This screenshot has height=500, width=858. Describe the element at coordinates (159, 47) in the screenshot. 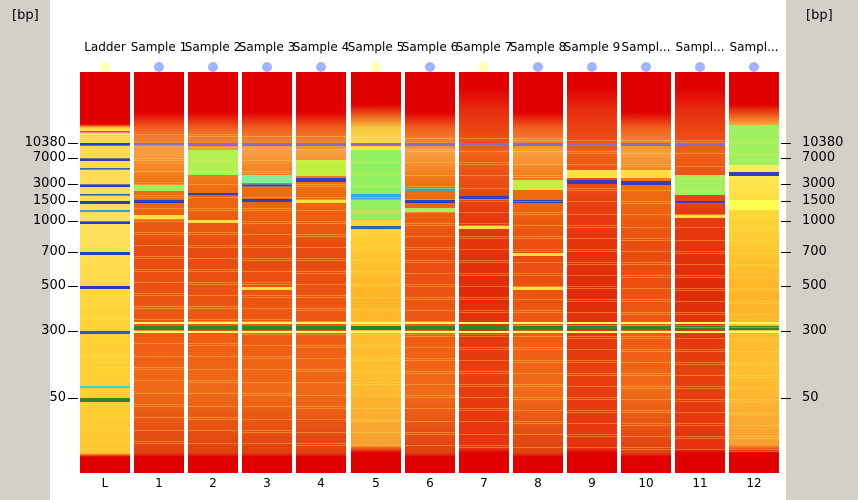

I see `lane-label: Sample 1` at that location.